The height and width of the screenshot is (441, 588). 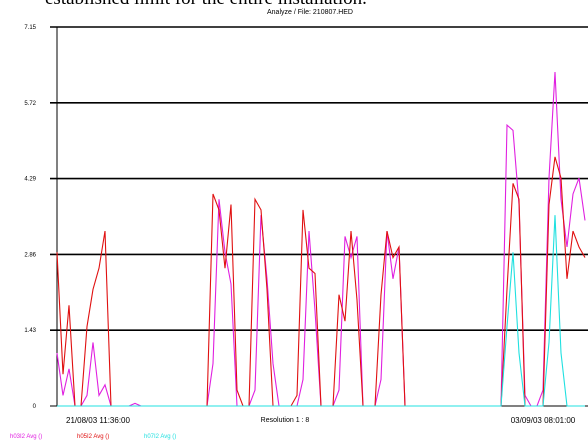 I want to click on x-end-label: 03/09/03 08:01:00, so click(x=543, y=420).